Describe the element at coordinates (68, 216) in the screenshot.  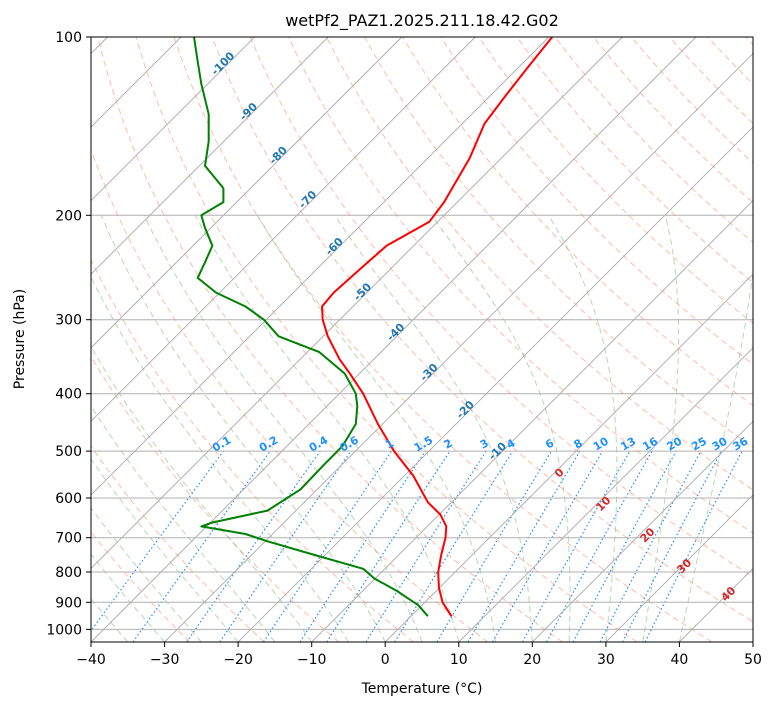
I see `y-tick-label: 200` at that location.